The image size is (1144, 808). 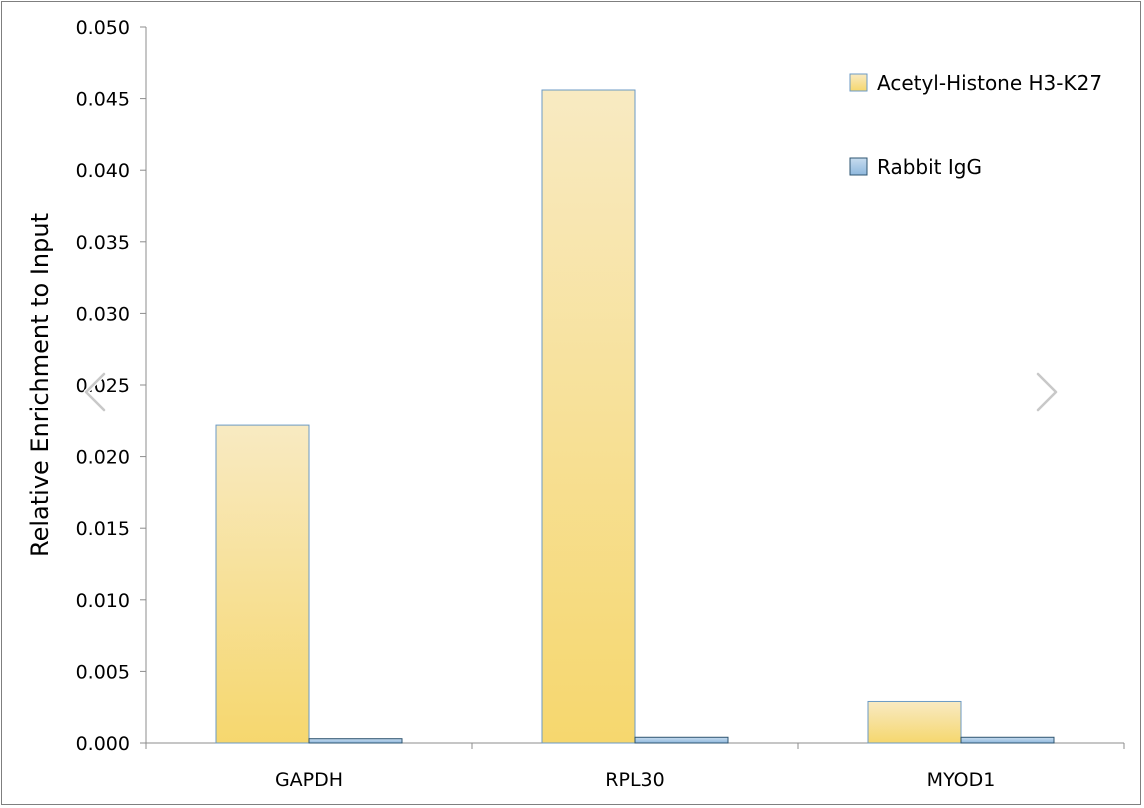 I want to click on y-tick-label: 0.020, so click(x=103, y=458).